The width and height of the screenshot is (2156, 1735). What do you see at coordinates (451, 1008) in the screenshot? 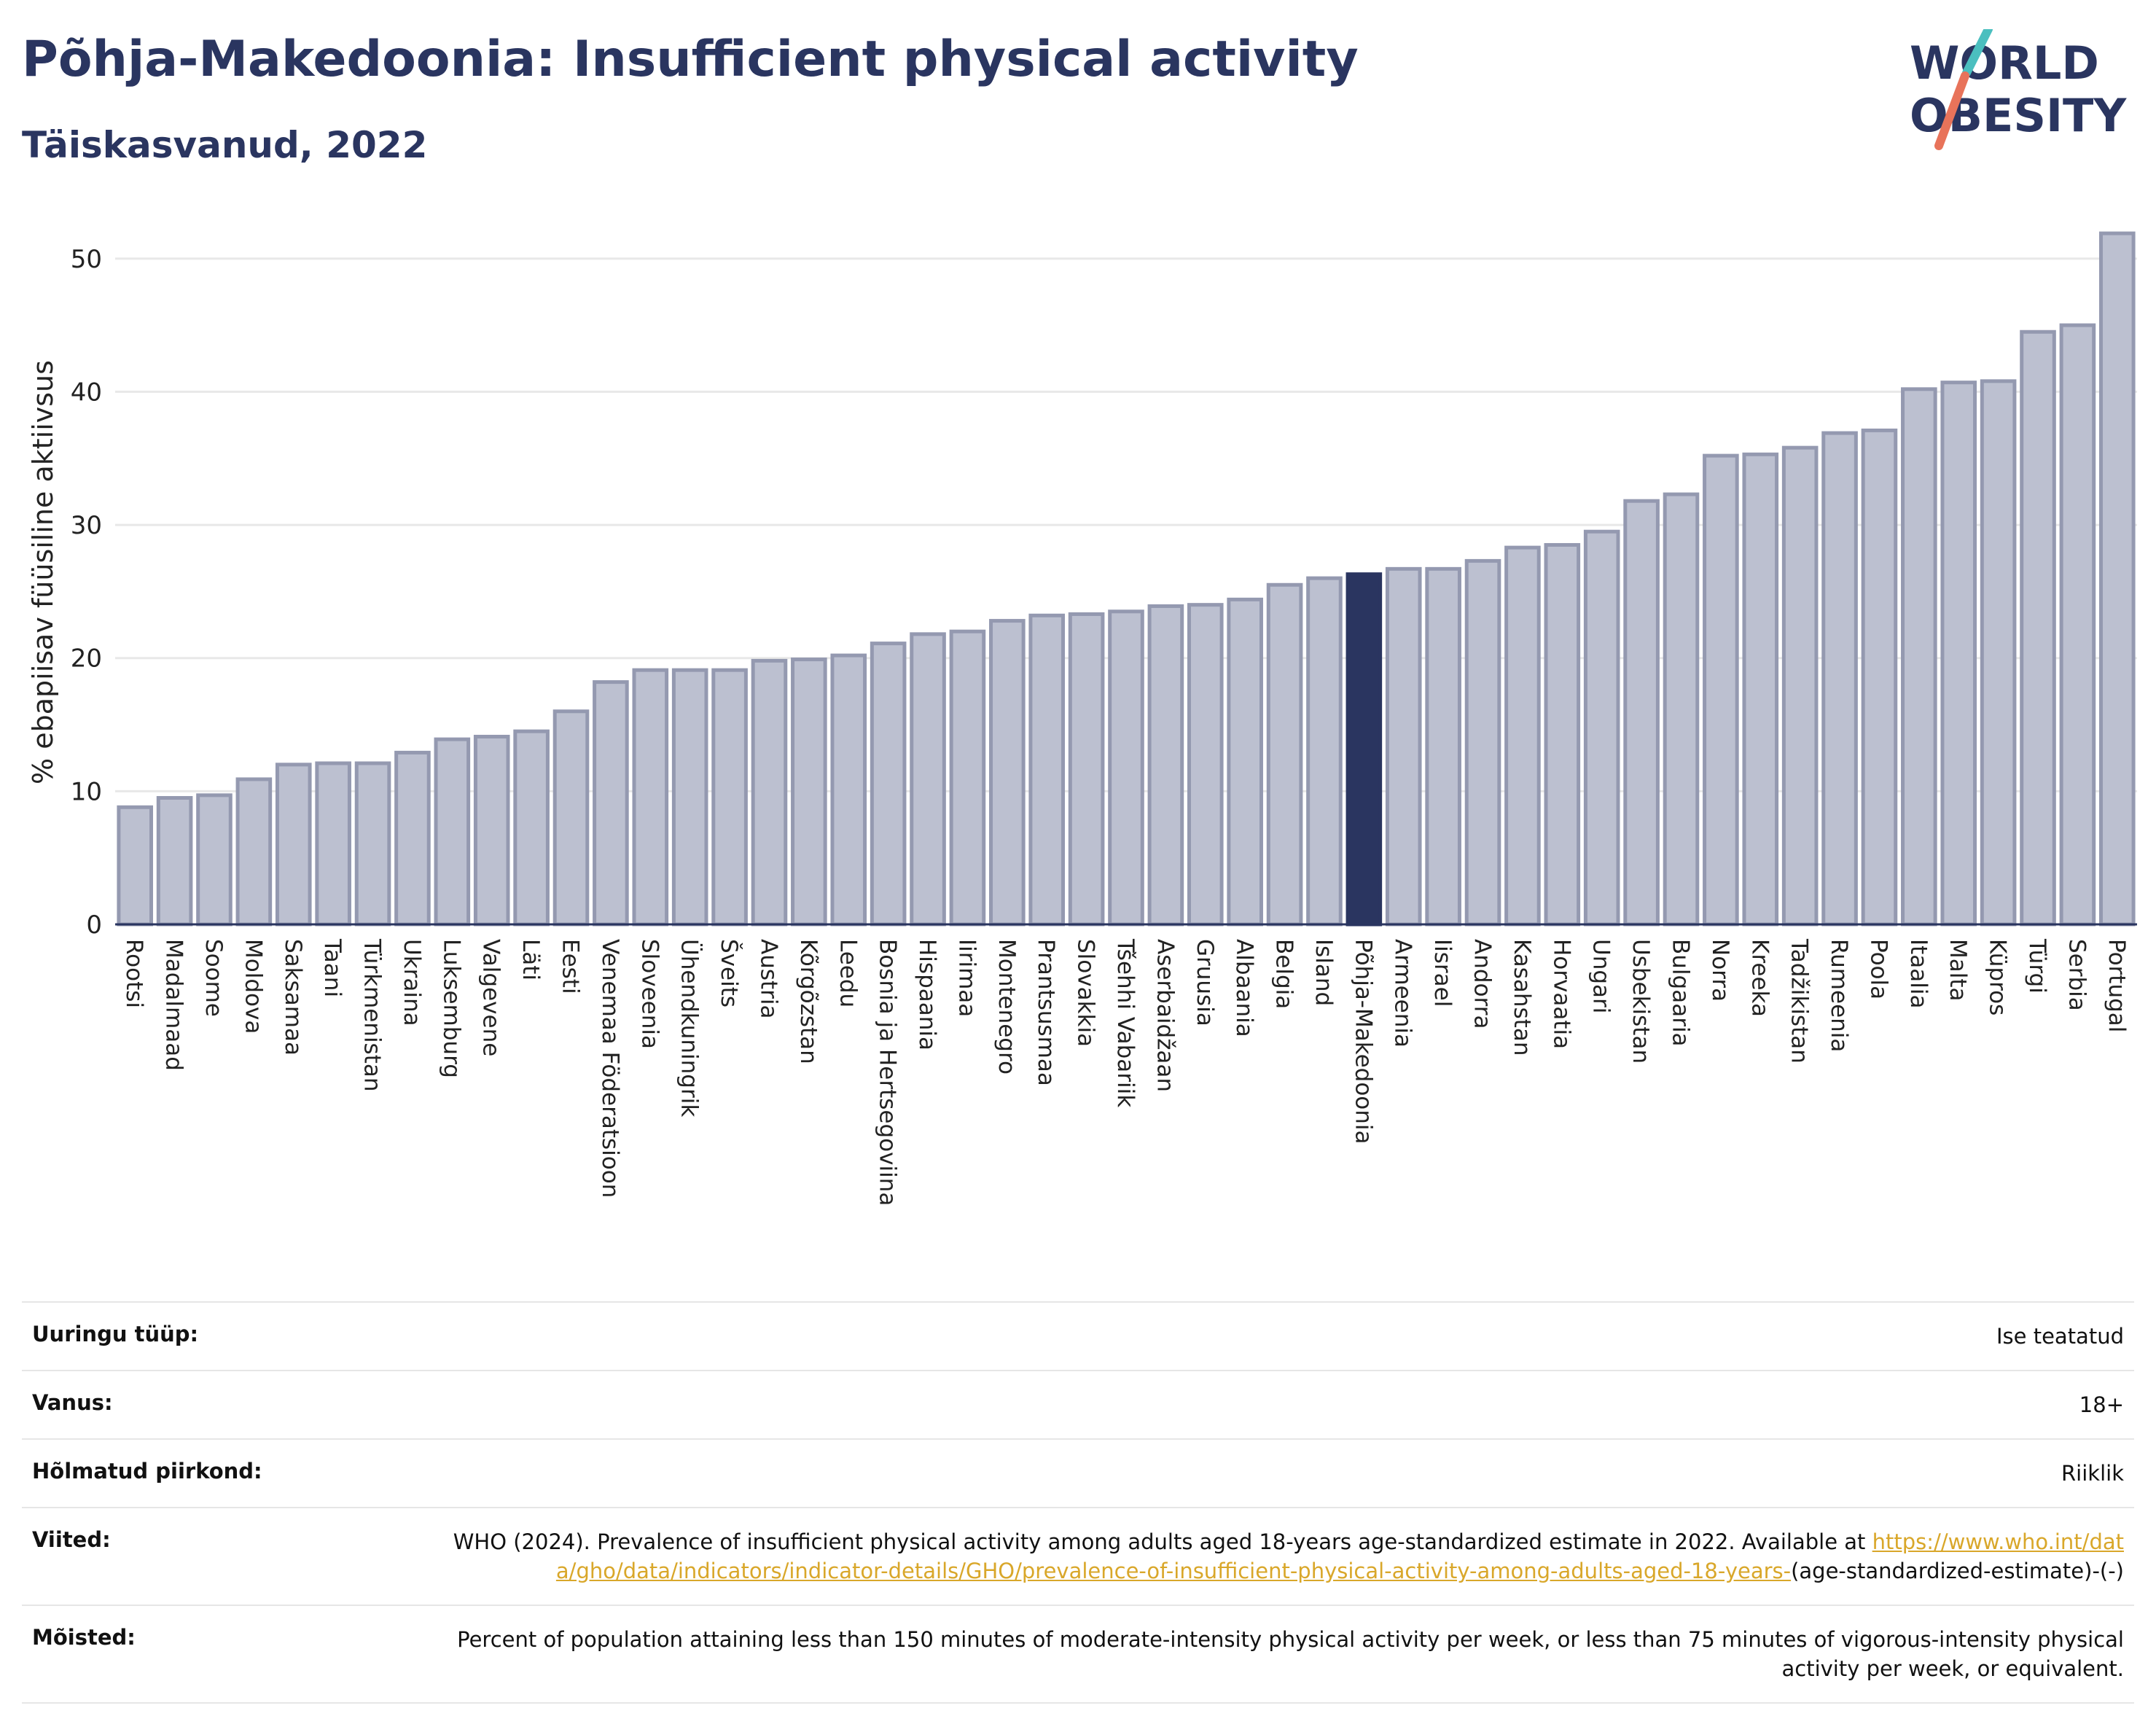
I see `x-tick-label: Luksemburg` at bounding box center [451, 1008].